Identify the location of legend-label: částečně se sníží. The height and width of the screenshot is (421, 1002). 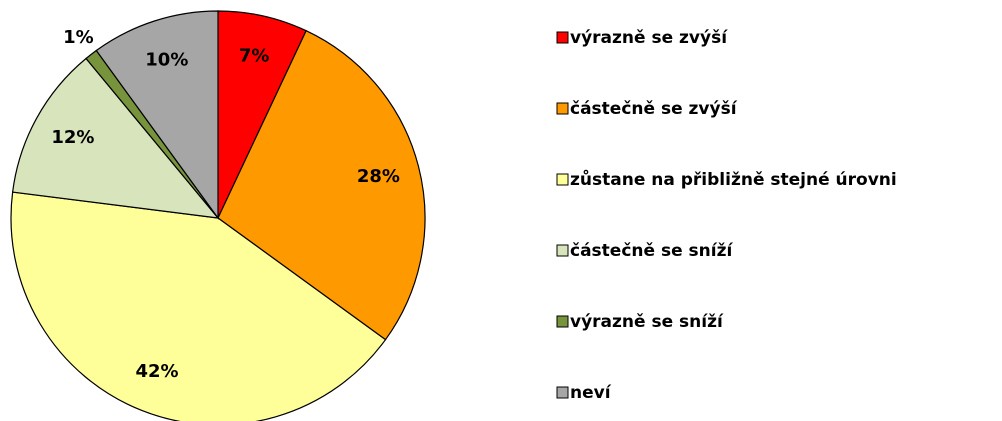
(651, 251).